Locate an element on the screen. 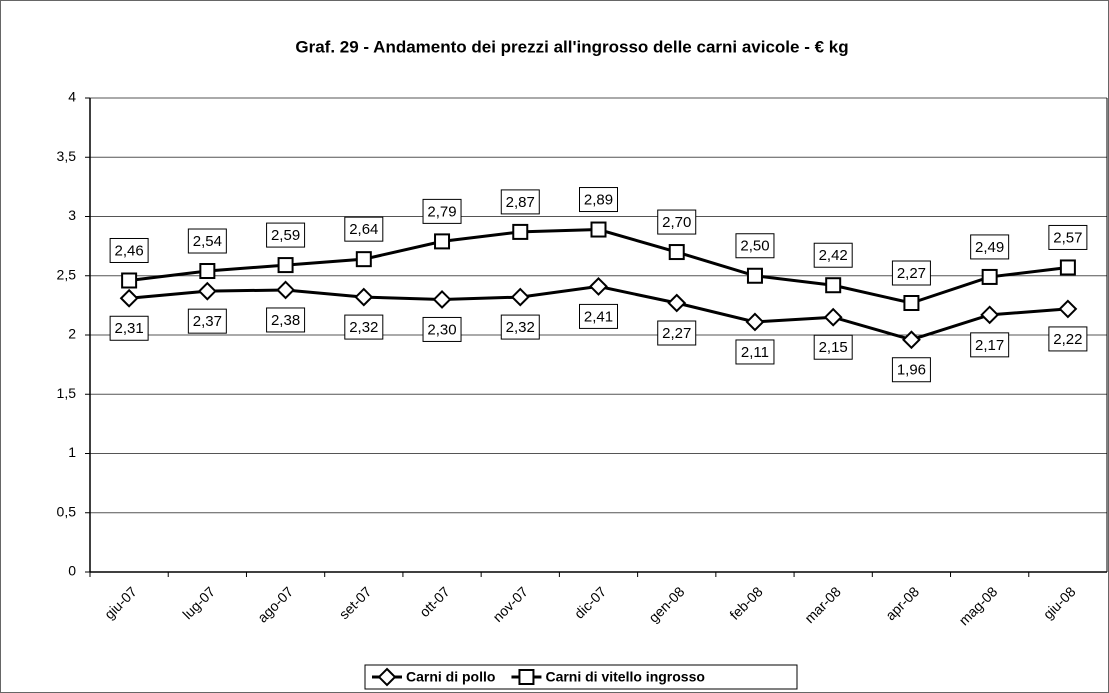 The height and width of the screenshot is (693, 1109). data-label: 2,50 is located at coordinates (754, 246).